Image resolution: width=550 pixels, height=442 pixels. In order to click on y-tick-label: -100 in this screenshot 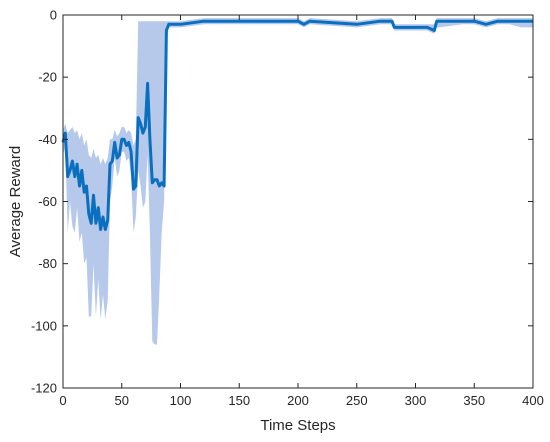, I will do `click(44, 325)`.